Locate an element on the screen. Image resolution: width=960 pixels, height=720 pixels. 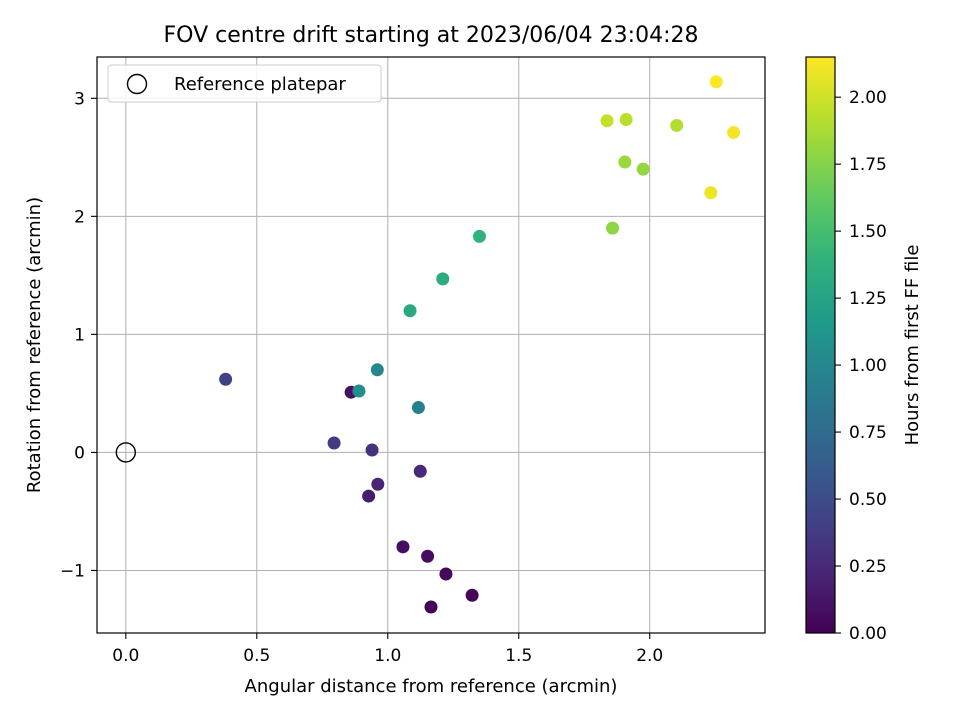
colorbar-tick-label-7: 1.75 is located at coordinates (868, 165).